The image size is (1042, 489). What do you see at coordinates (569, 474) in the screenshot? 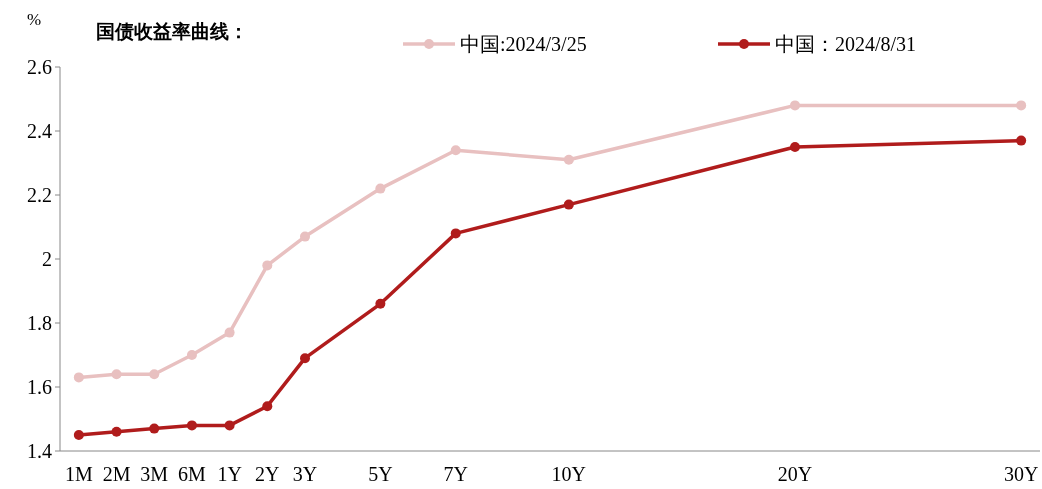
I see `x-tick-label: 10Y` at bounding box center [569, 474].